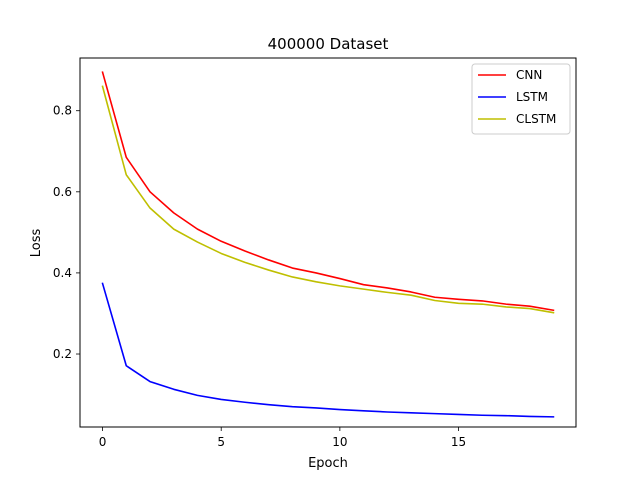 The width and height of the screenshot is (640, 480). Describe the element at coordinates (66, 232) in the screenshot. I see `y-axis-ticks: 0.2 0.4 0.6 0.8` at that location.